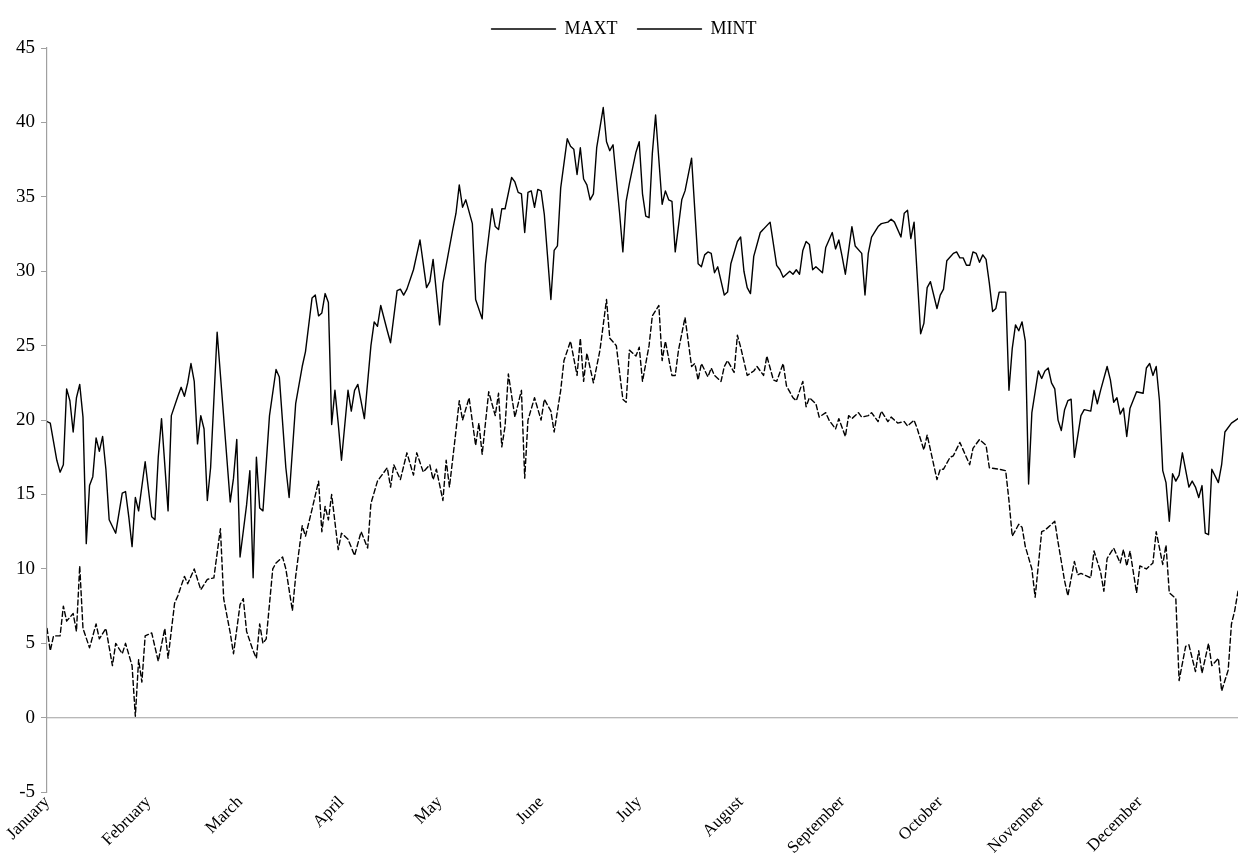  Describe the element at coordinates (30, 642) in the screenshot. I see `y-tick-label: 5` at that location.